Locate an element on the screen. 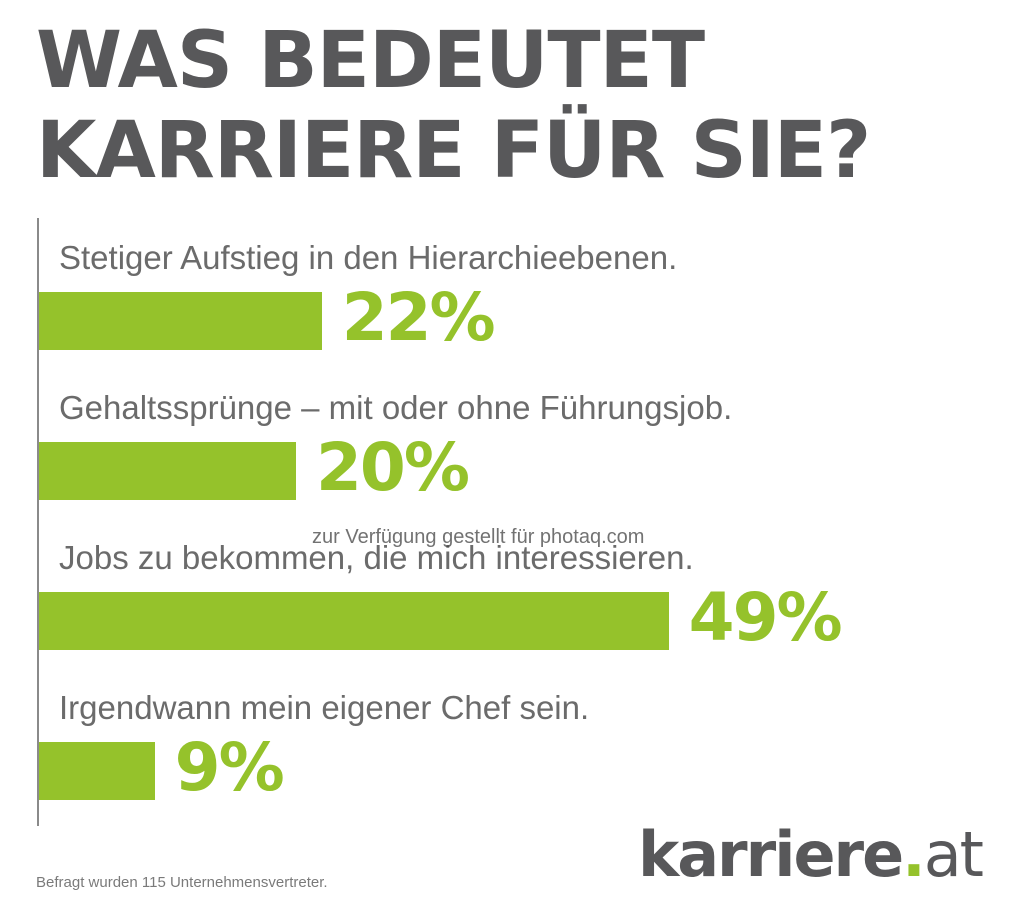 Image resolution: width=1024 pixels, height=922 pixels. chart-title-line-2: KARRIERE FÜR SIE? is located at coordinates (453, 151).